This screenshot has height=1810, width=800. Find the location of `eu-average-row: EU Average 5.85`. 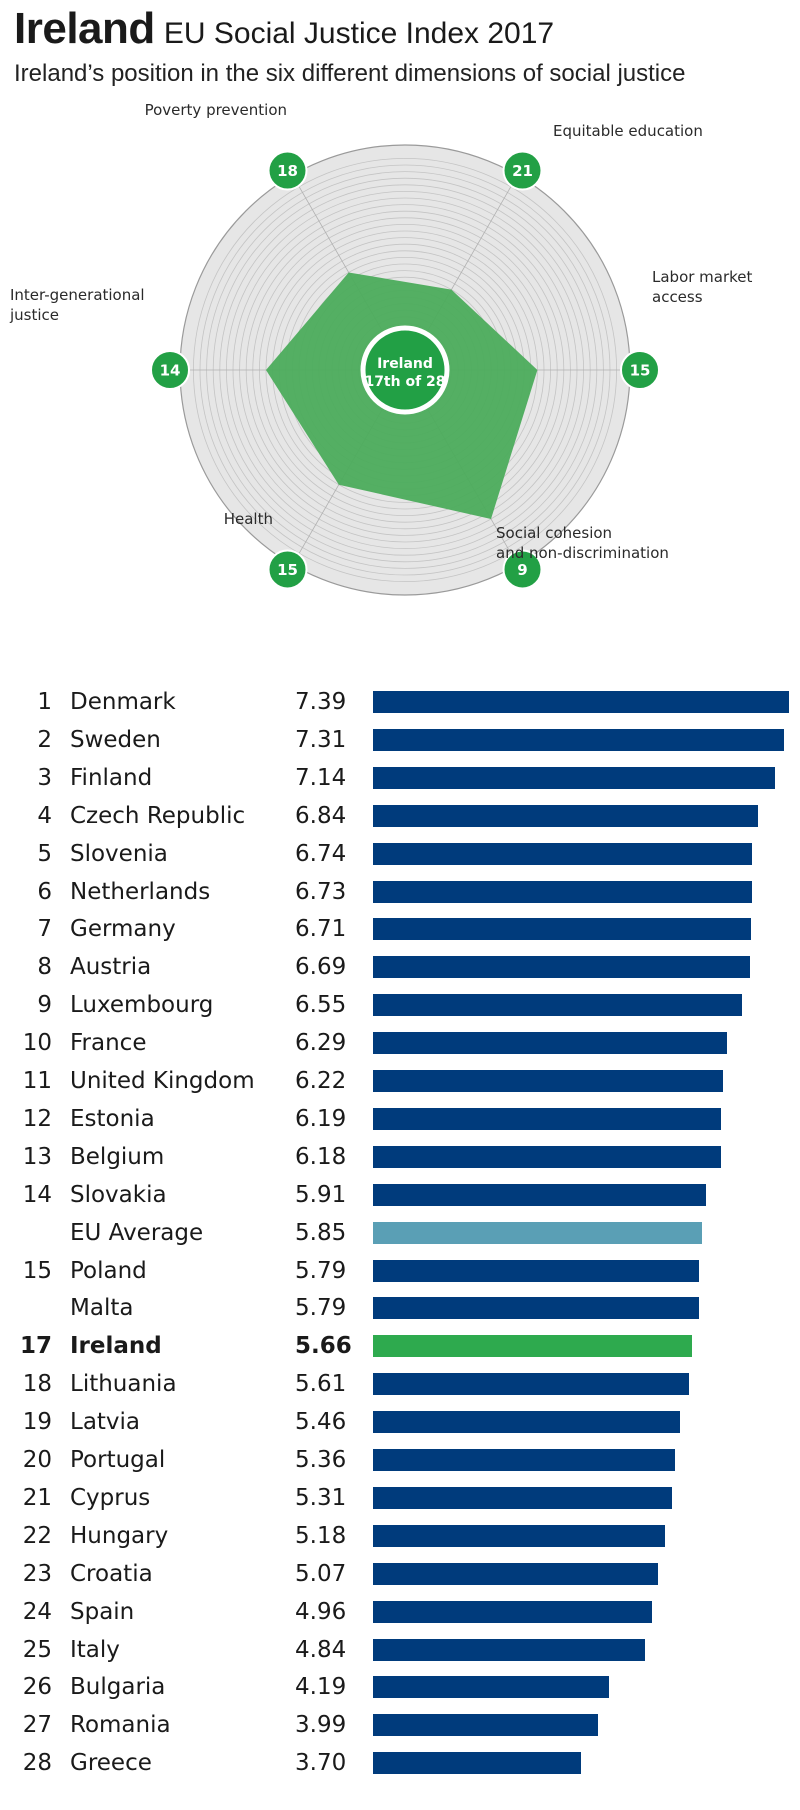

eu-average-row: EU Average 5.85 is located at coordinates (400, 1233).